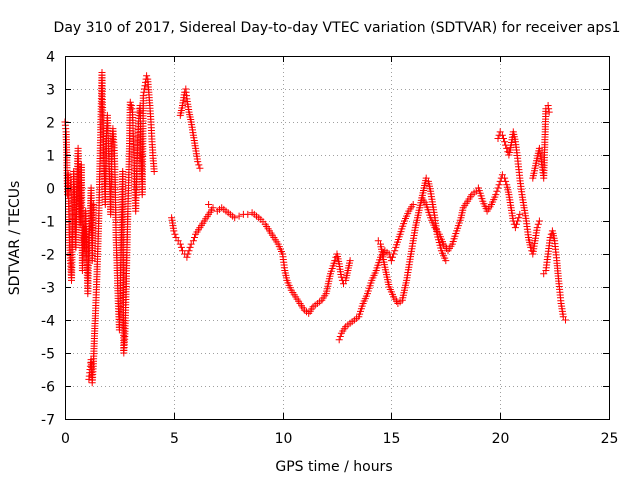 This screenshot has height=480, width=640. What do you see at coordinates (50, 58) in the screenshot?
I see `y-tick-label: 4` at bounding box center [50, 58].